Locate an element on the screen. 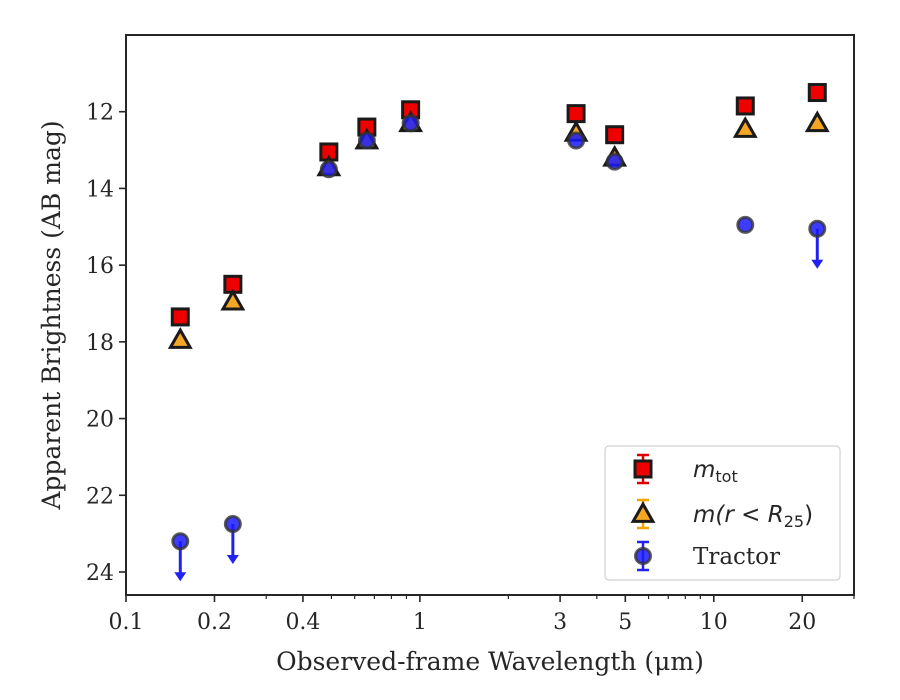  legend: mtot m(r < R25) Tractor is located at coordinates (722, 513).